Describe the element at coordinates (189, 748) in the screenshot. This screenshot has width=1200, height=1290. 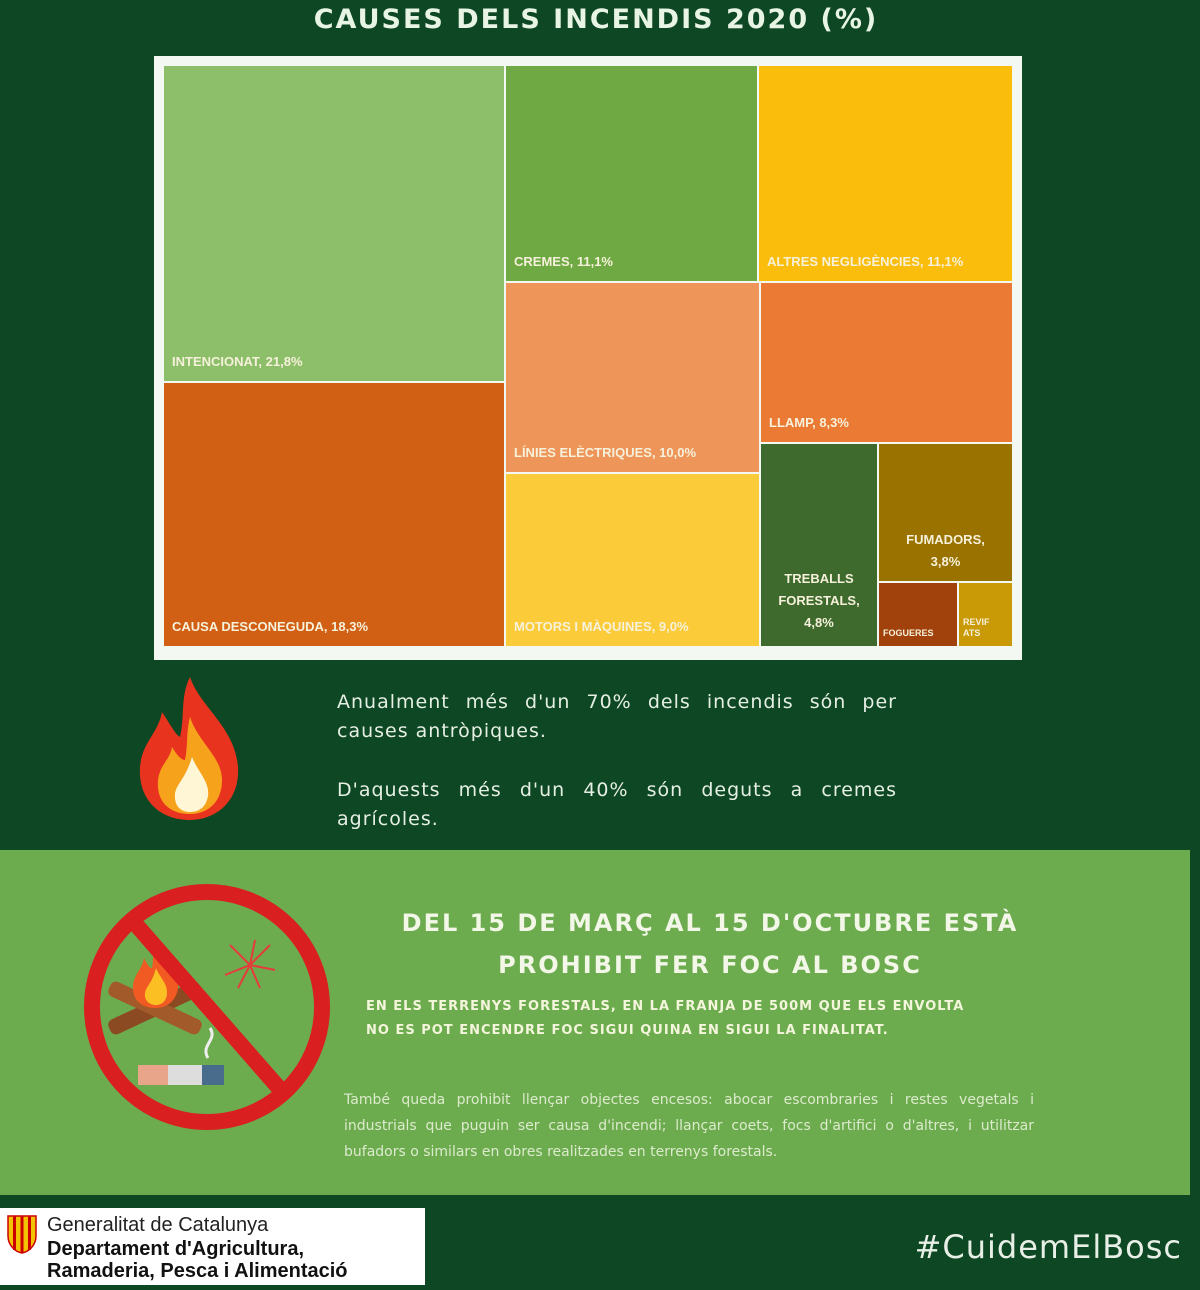
I see `fire-icon` at that location.